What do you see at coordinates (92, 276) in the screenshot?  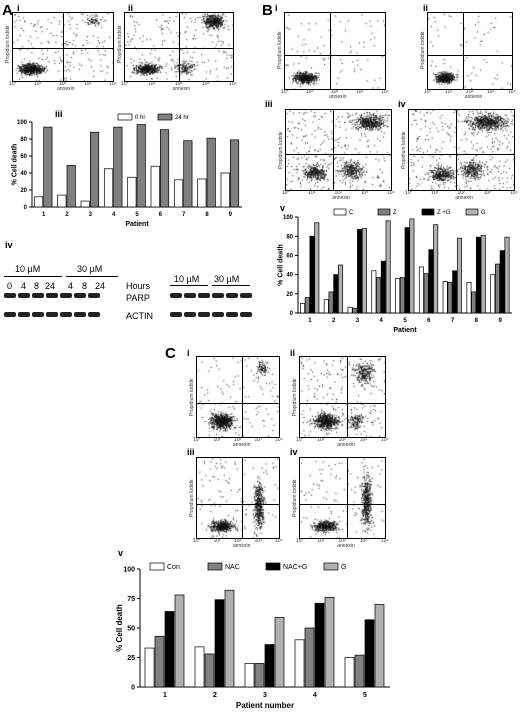 I see `conc-30-line` at bounding box center [92, 276].